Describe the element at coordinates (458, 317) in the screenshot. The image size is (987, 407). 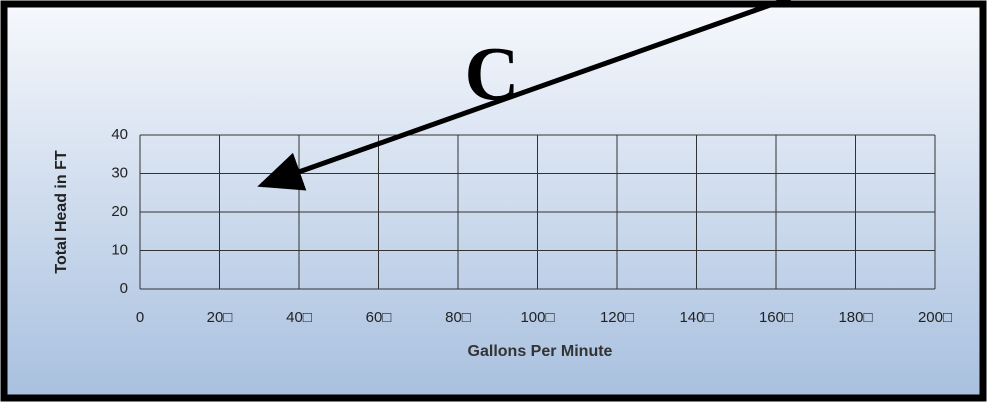
I see `x-tick-label: 80□` at that location.